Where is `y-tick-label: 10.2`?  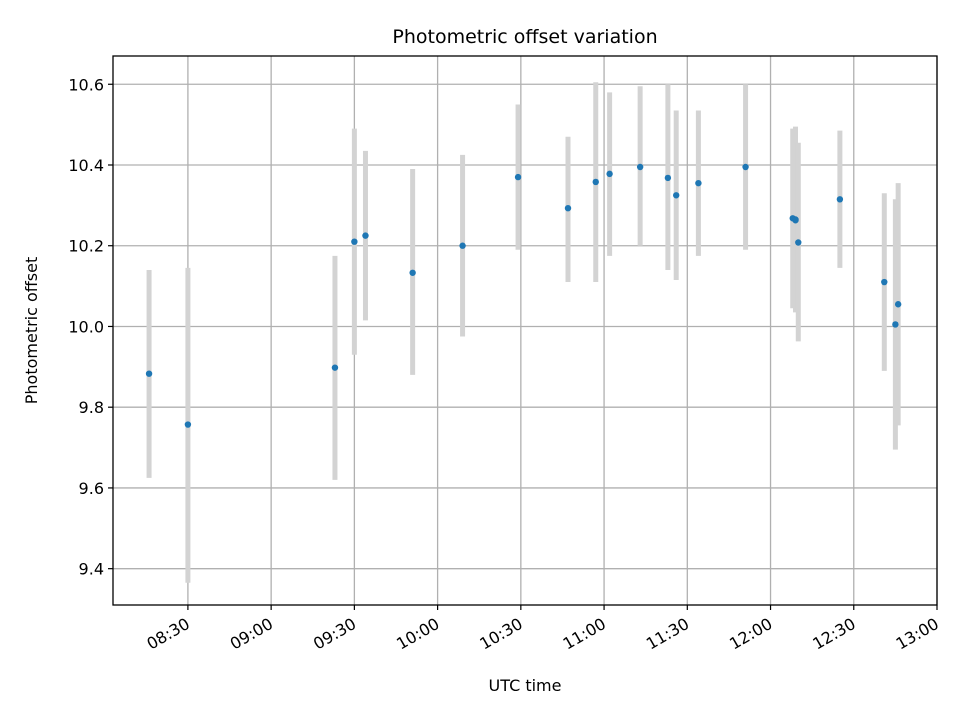 y-tick-label: 10.2 is located at coordinates (86, 246).